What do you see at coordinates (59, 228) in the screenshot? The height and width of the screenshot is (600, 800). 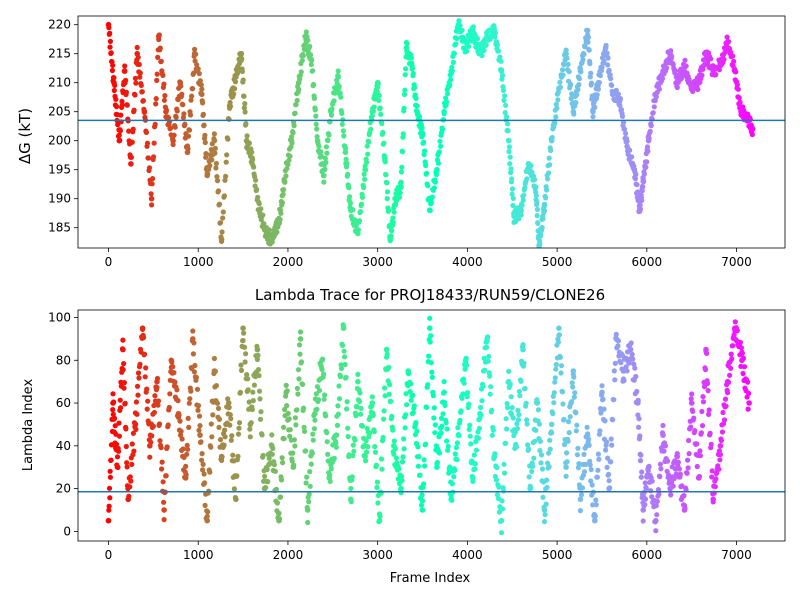 I see `y-tick-label: 185` at bounding box center [59, 228].